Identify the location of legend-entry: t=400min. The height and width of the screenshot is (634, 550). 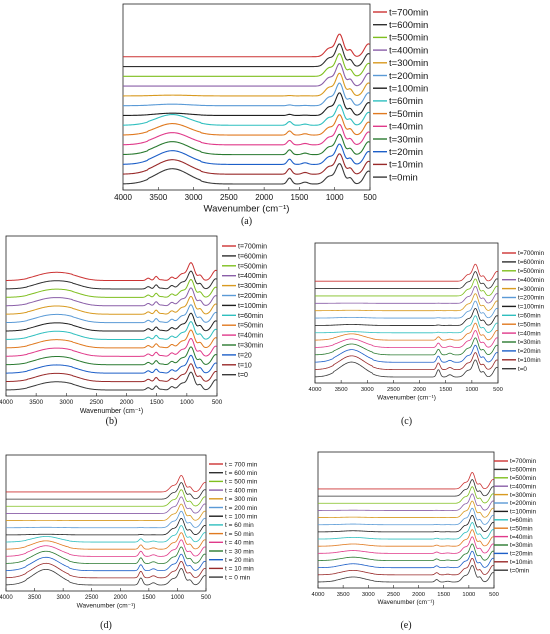
(408, 50).